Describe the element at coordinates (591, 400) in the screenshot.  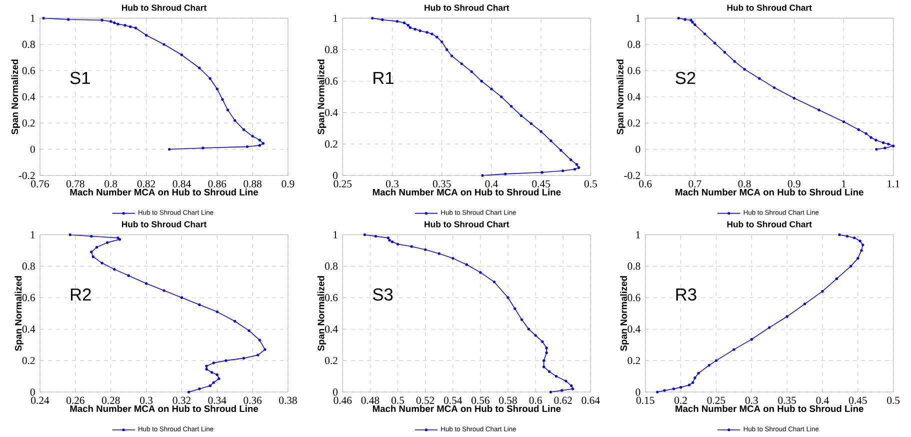
I see `x-tick-label: 0.64` at that location.